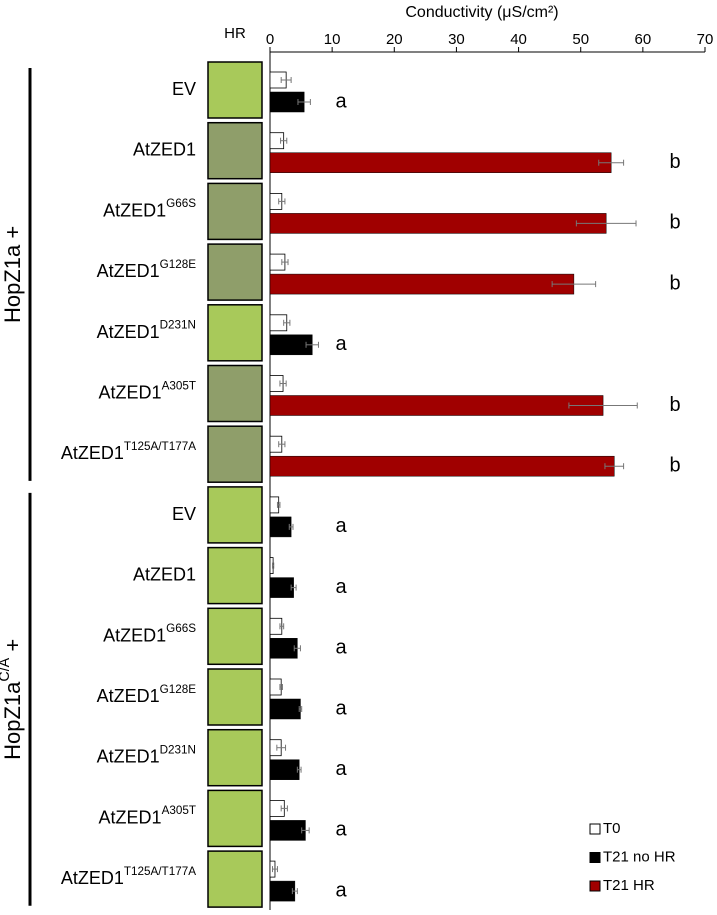  I want to click on x-tick-label: 30, so click(456, 39).